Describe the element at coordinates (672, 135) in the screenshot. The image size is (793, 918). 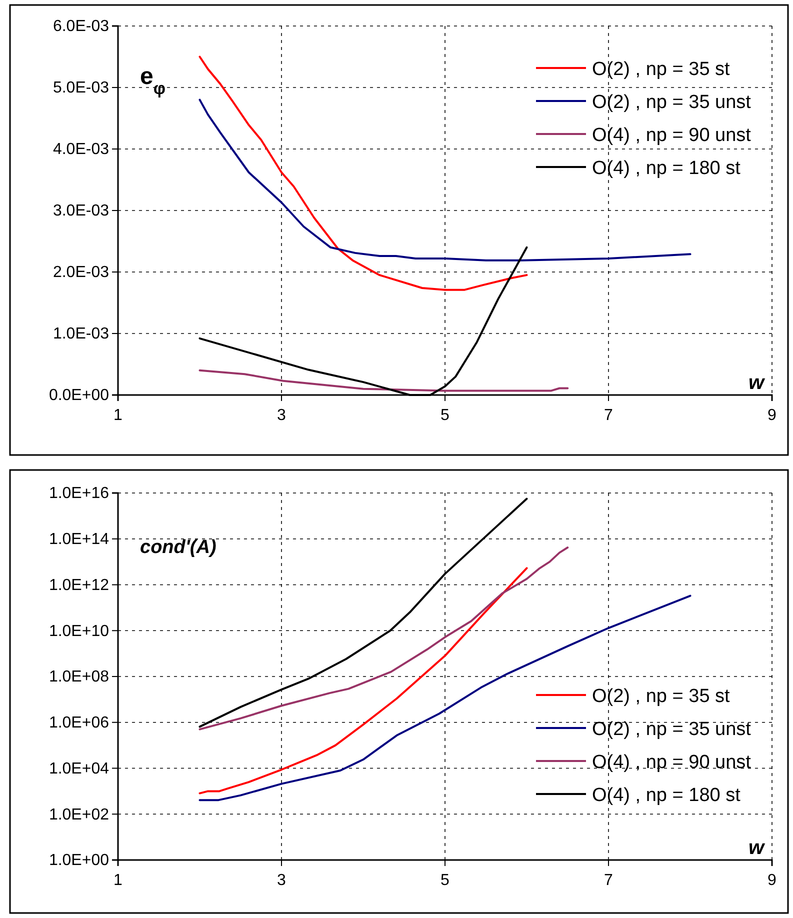
I see `legend-label: O(4) , np = 90 unst` at that location.